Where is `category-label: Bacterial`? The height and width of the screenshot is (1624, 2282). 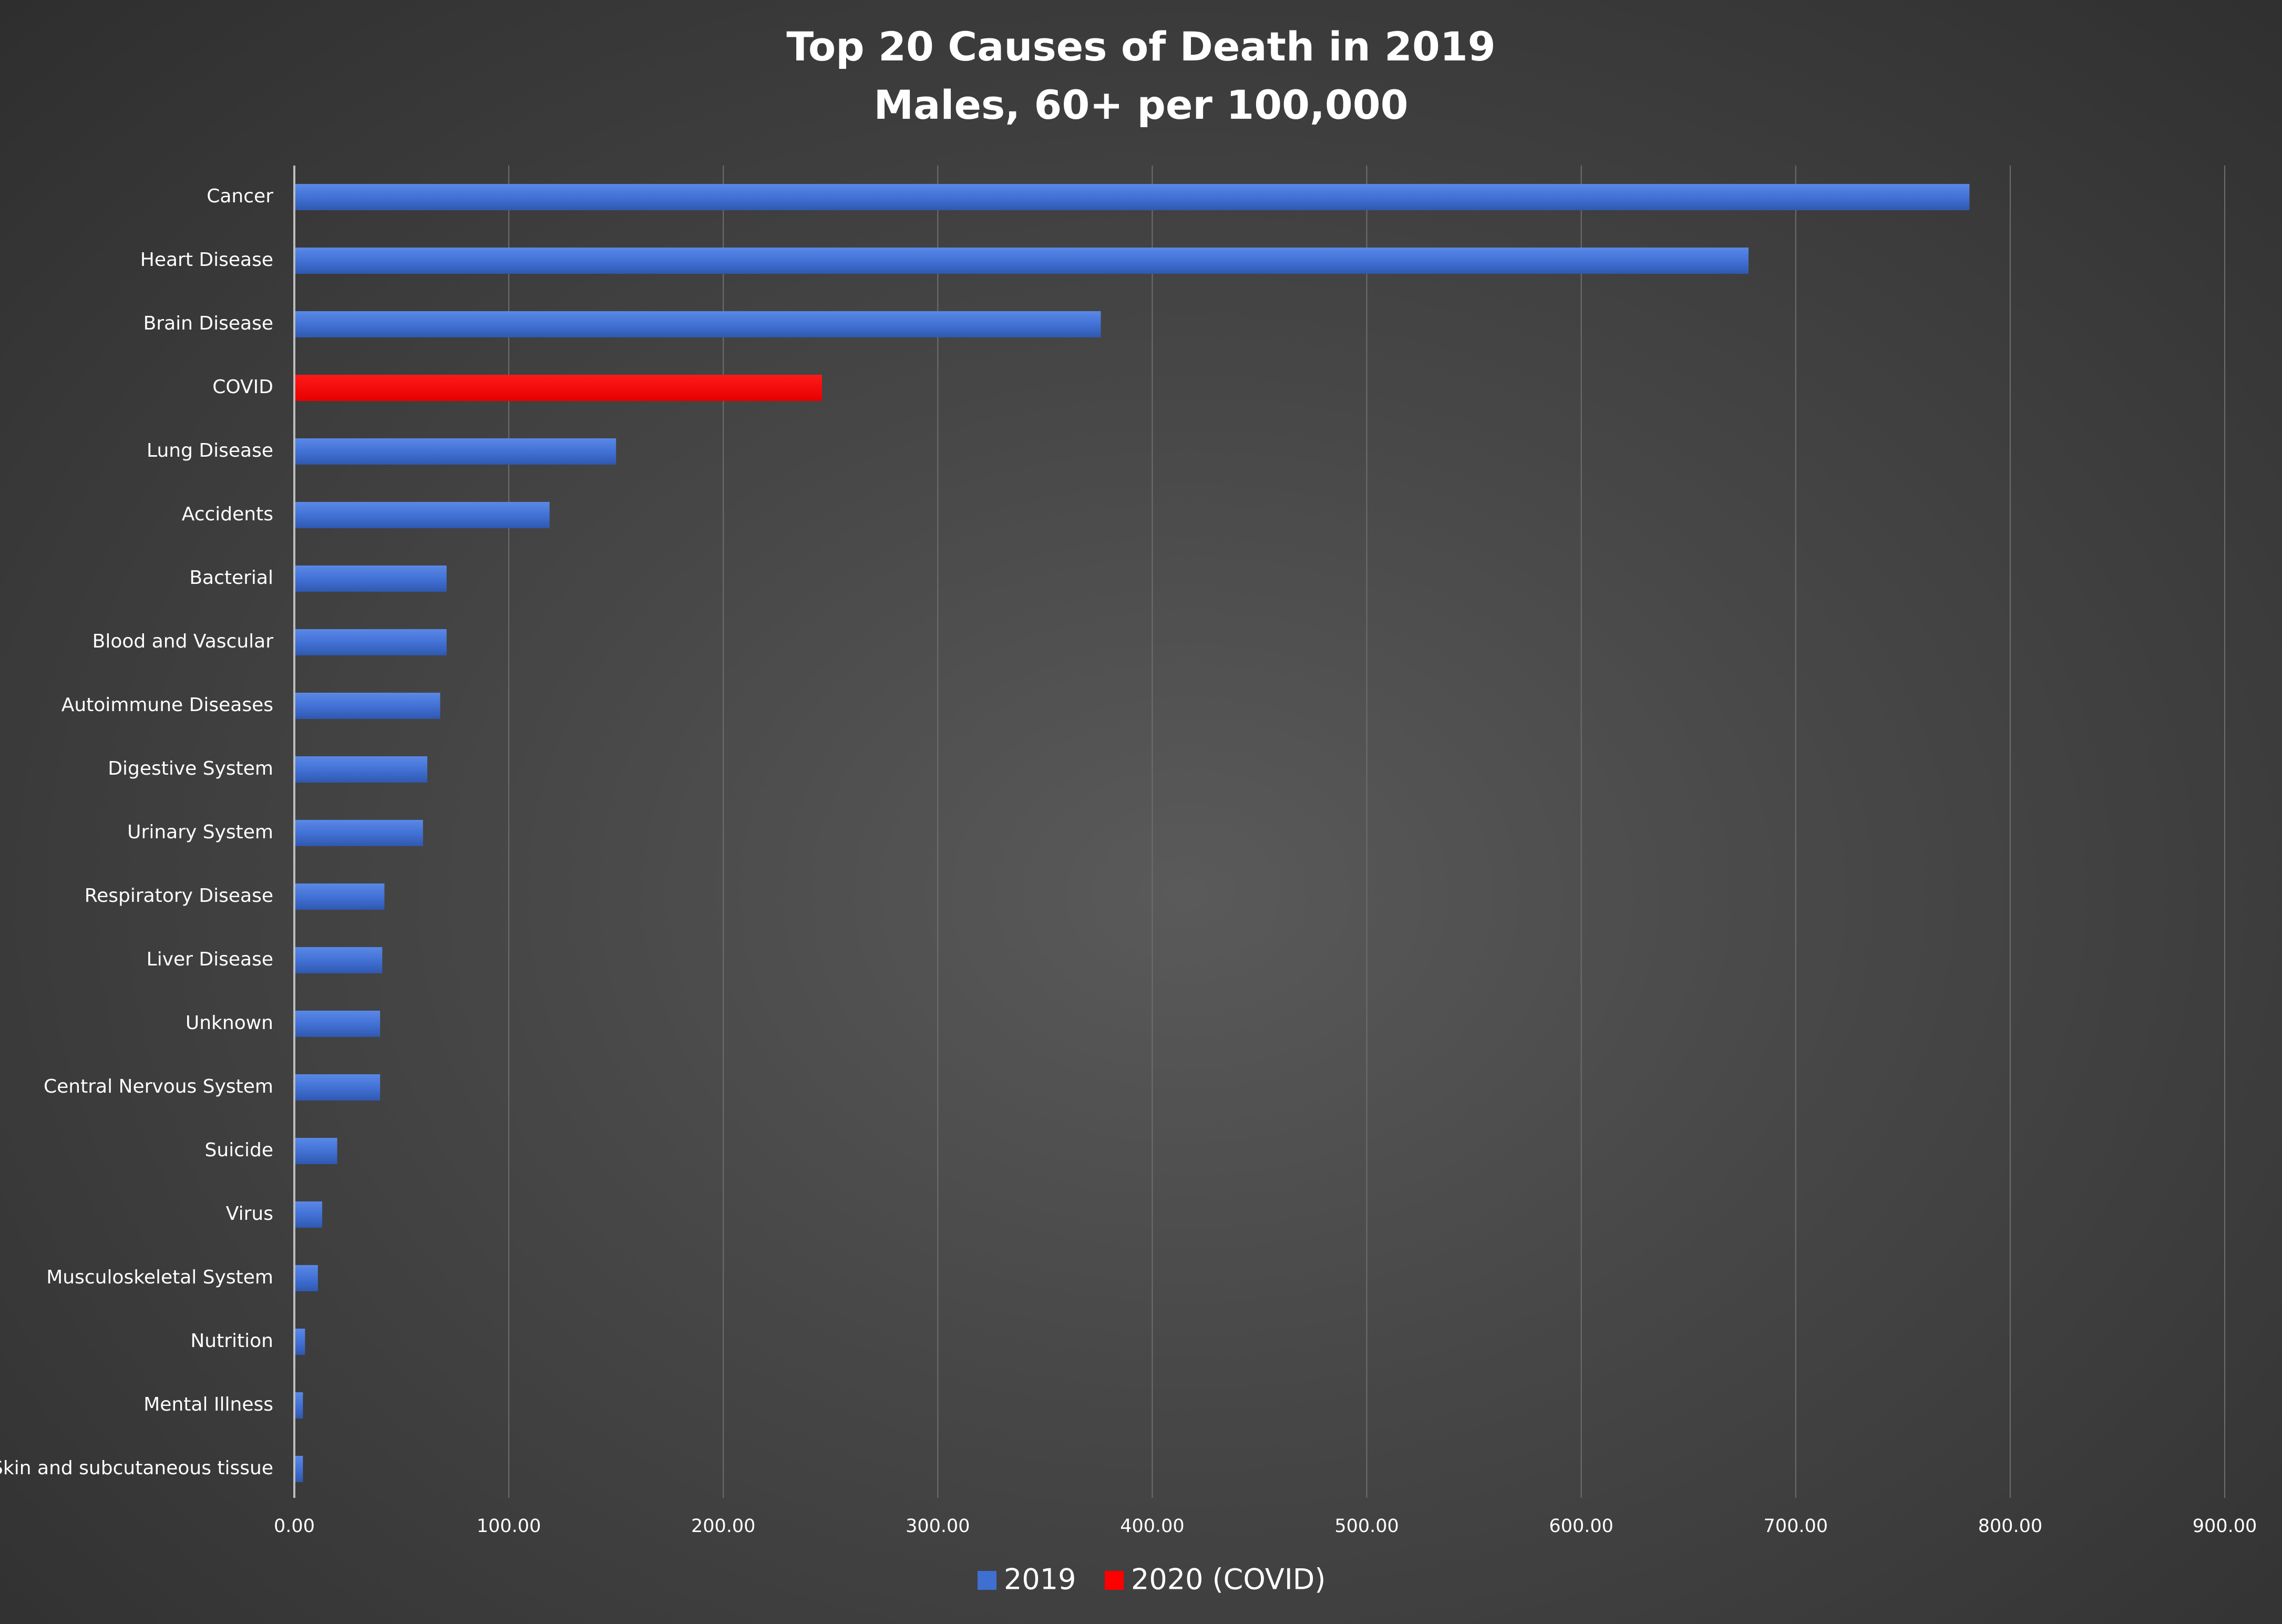
category-label: Bacterial is located at coordinates (231, 578).